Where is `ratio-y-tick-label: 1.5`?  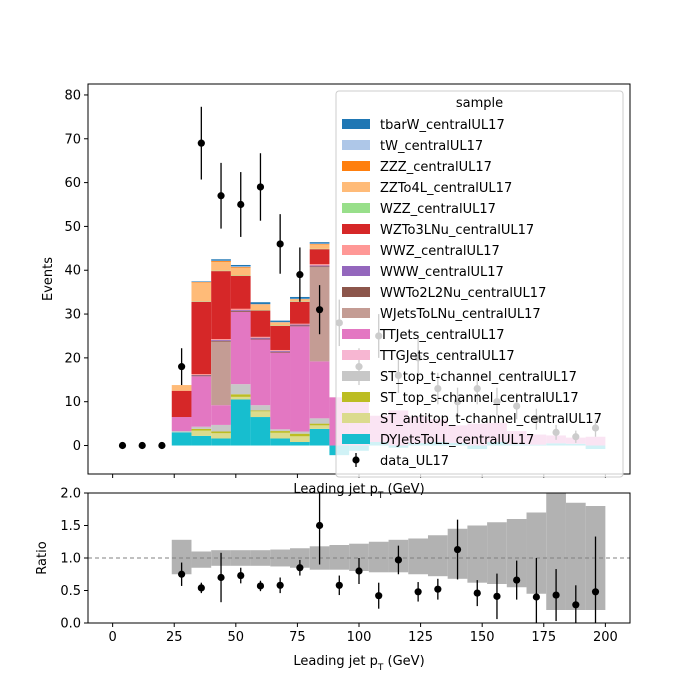
ratio-y-tick-label: 1.5 is located at coordinates (70, 526).